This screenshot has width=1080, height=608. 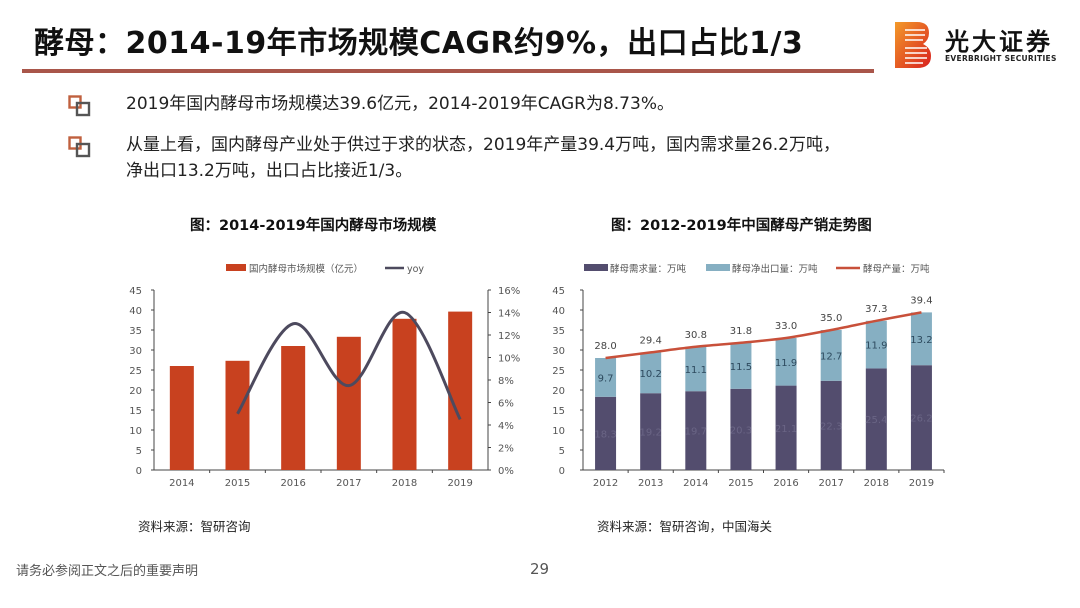 What do you see at coordinates (562, 451) in the screenshot?
I see `y-tick-label: 5` at bounding box center [562, 451].